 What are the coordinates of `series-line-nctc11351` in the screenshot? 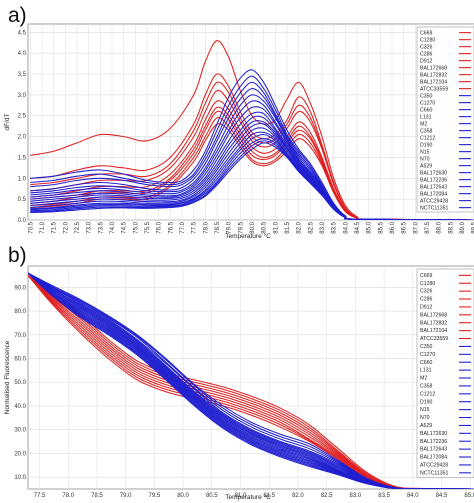 It's located at (252, 181).